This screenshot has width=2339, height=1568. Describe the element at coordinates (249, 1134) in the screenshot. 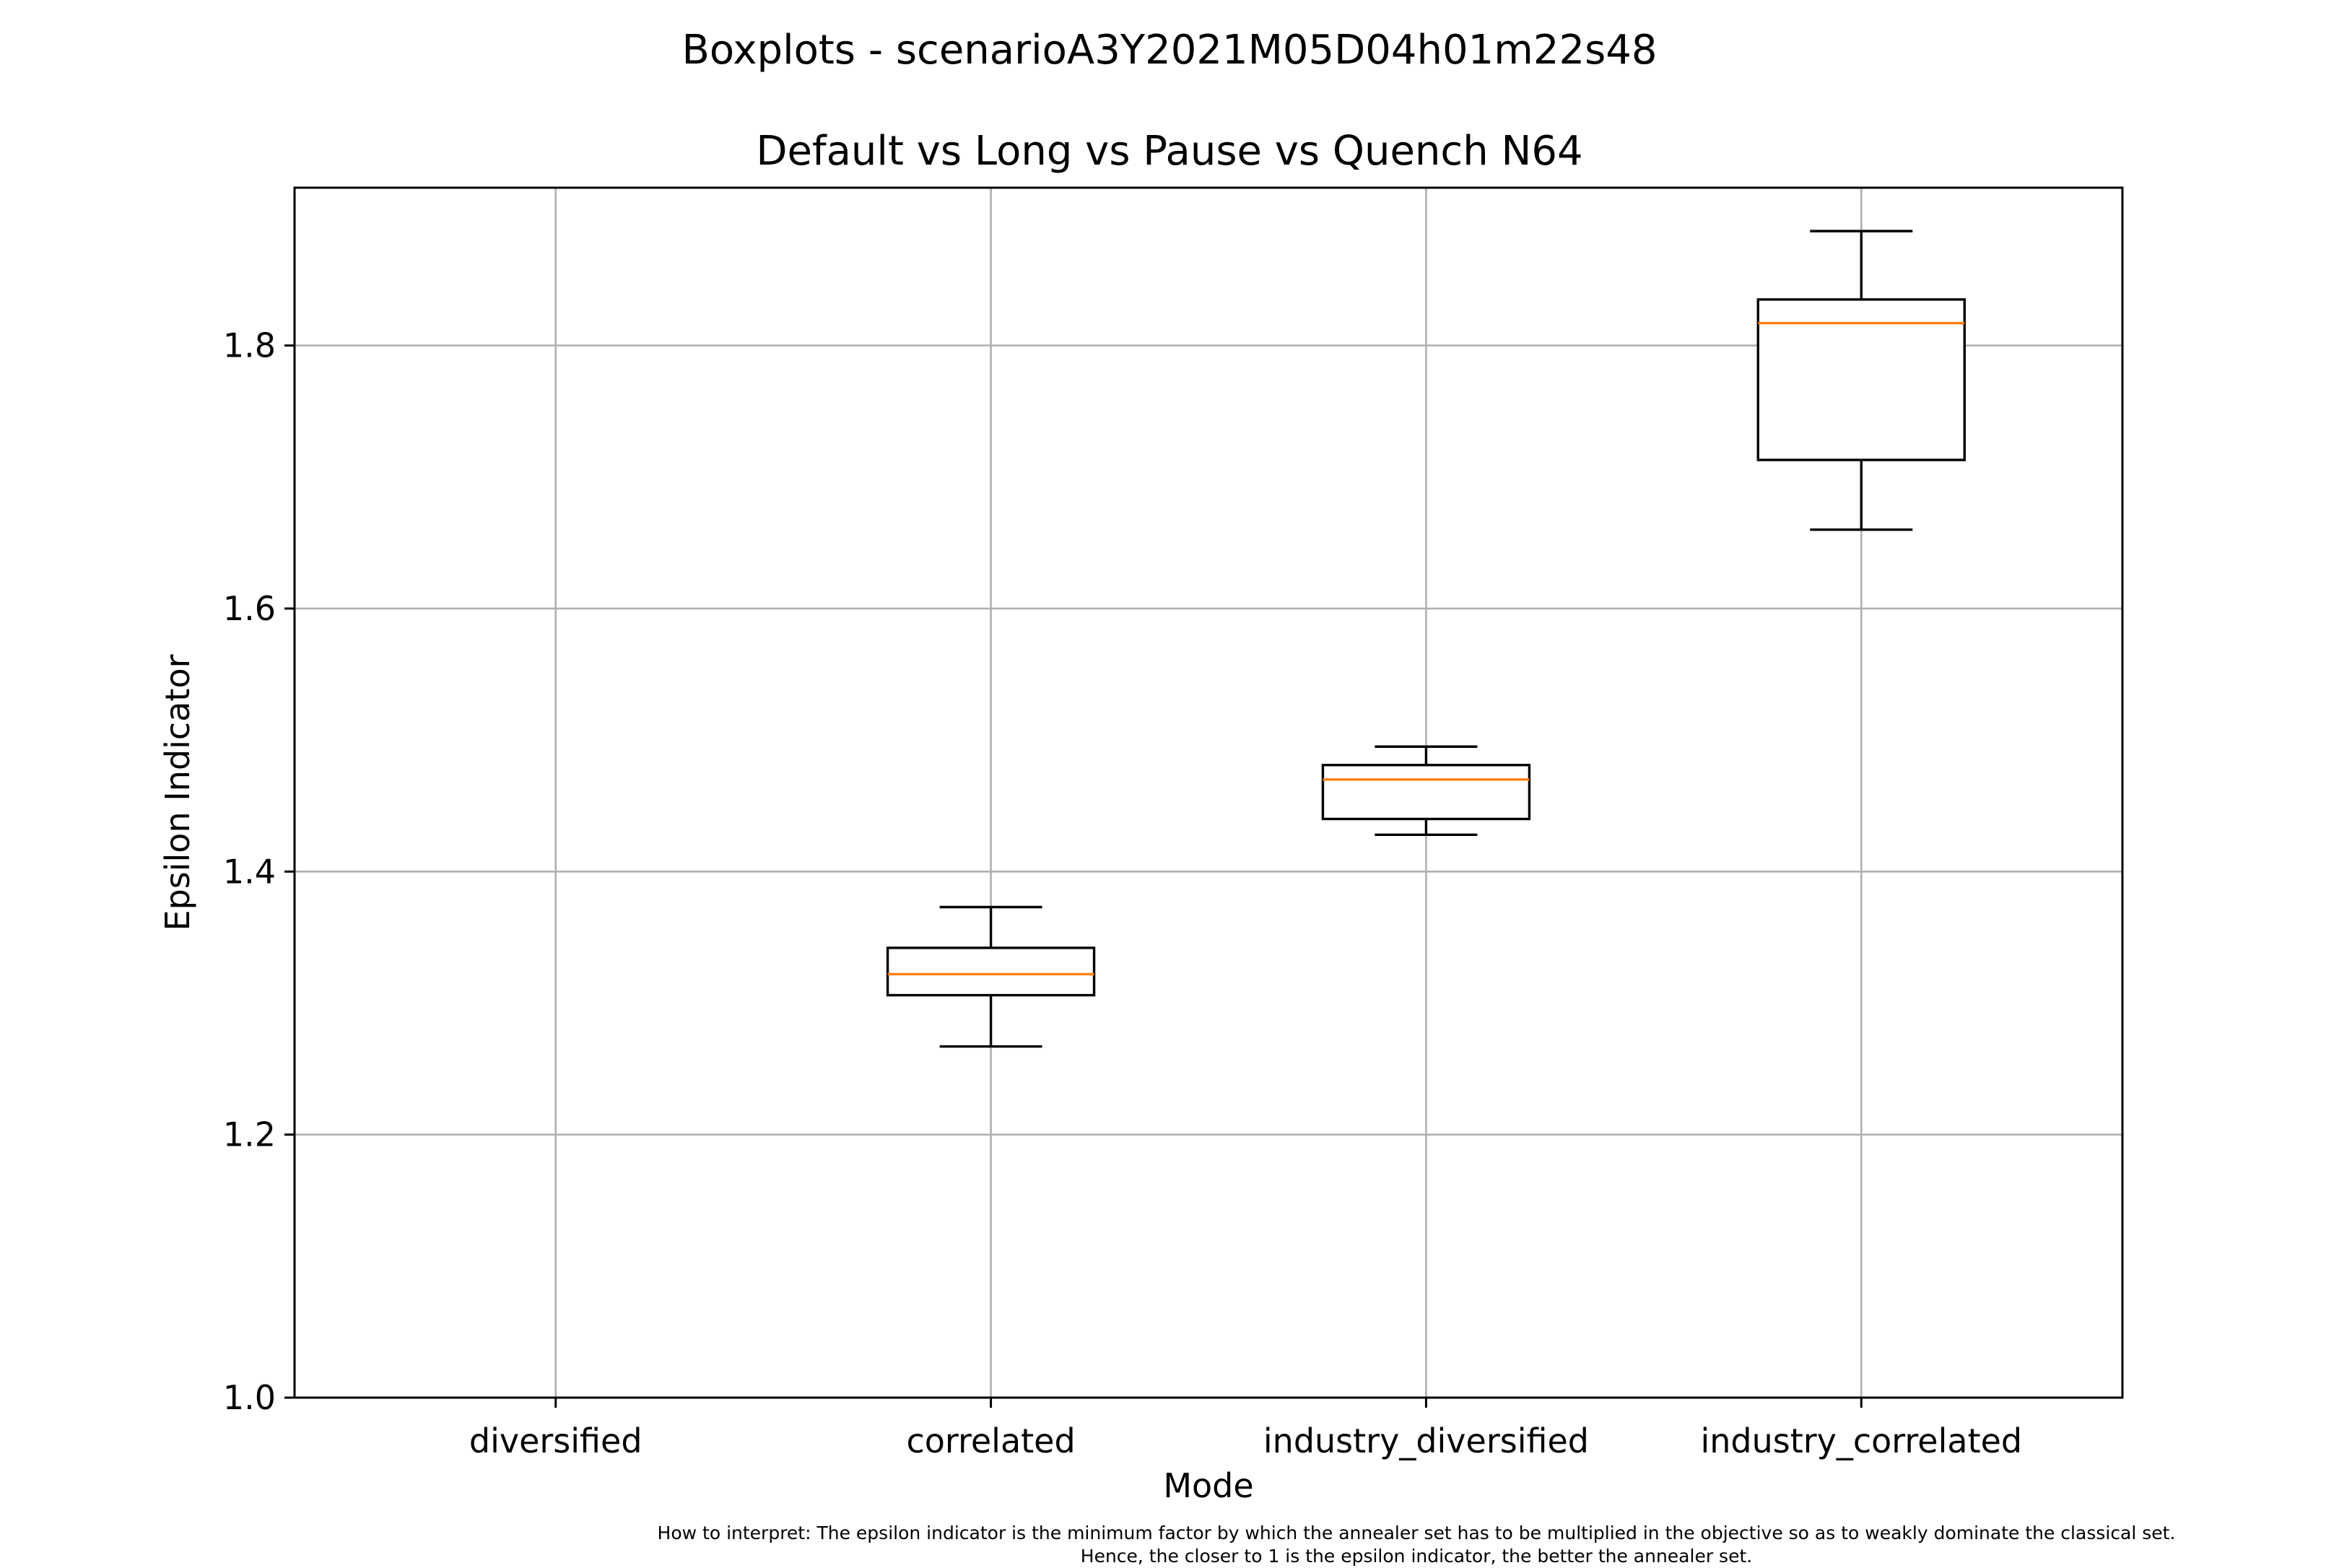

I see `y-tick-label: 1.2` at that location.